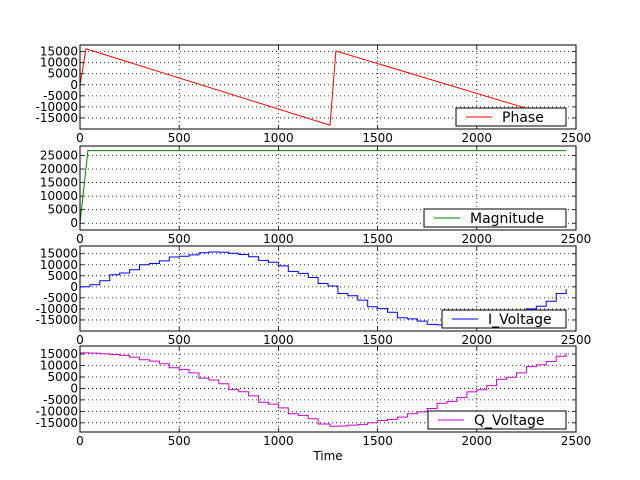  What do you see at coordinates (59, 155) in the screenshot?
I see `y-tick-label: 25000` at bounding box center [59, 155].